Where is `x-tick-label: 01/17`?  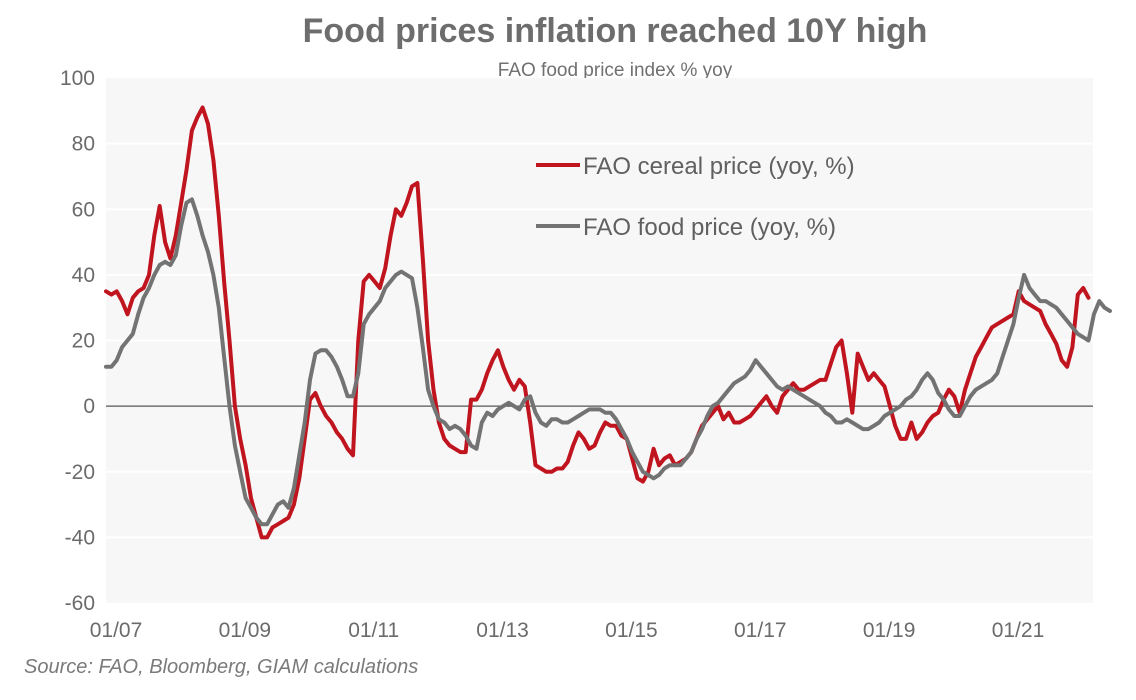 x-tick-label: 01/17 is located at coordinates (760, 630).